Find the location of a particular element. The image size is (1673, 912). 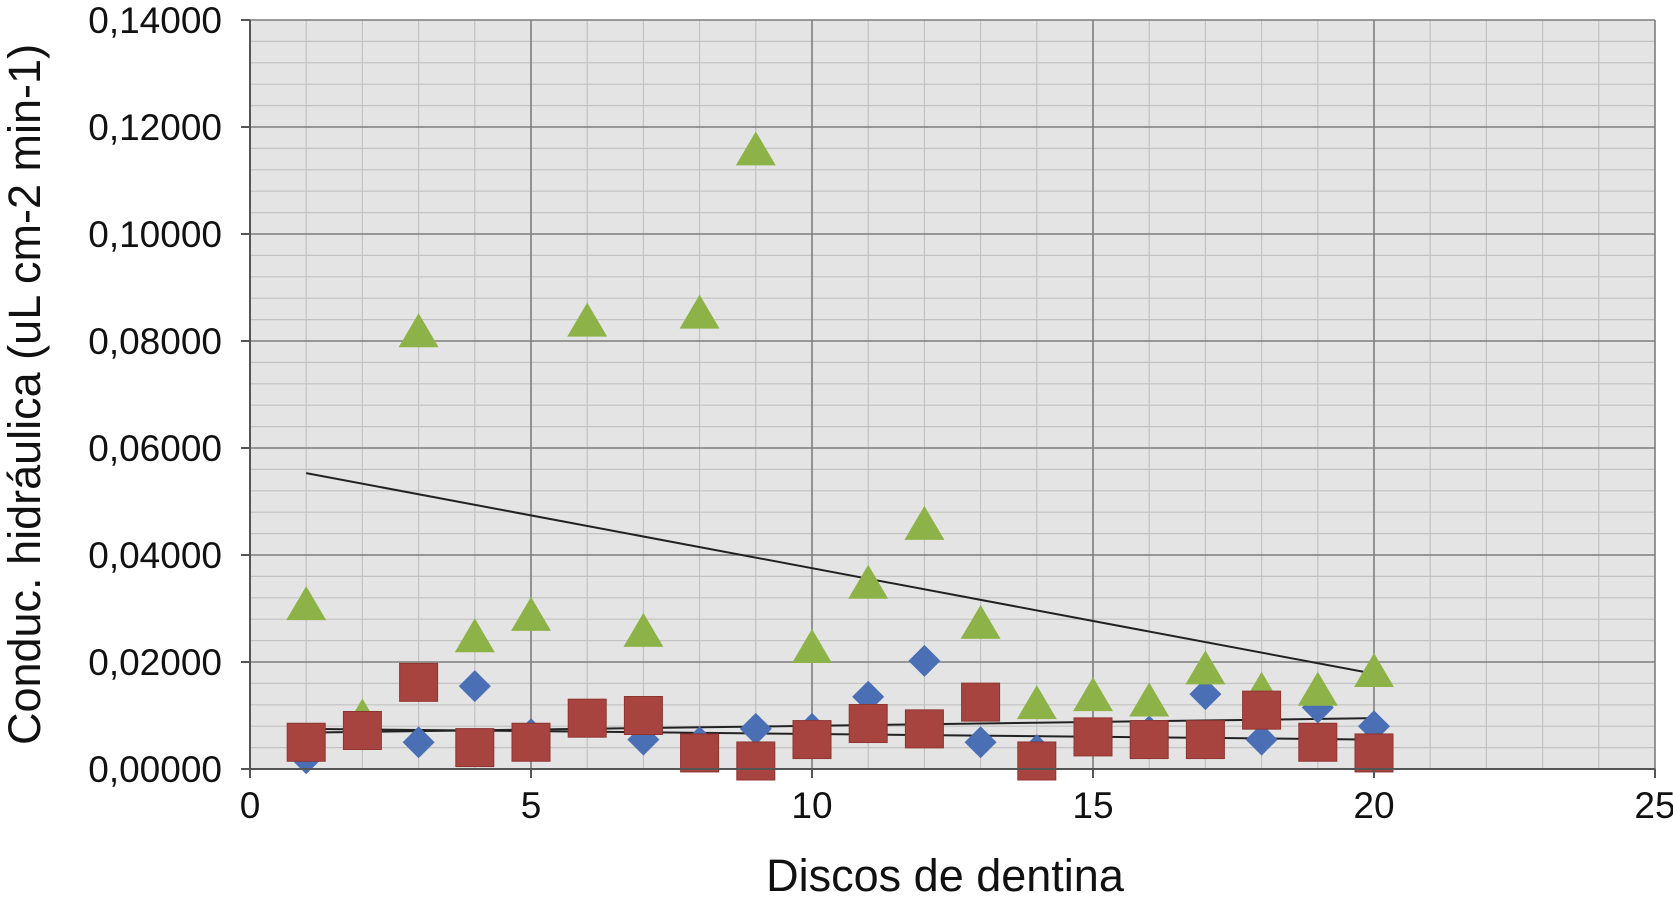

y-tick-label: 0,10000 is located at coordinates (155, 234).